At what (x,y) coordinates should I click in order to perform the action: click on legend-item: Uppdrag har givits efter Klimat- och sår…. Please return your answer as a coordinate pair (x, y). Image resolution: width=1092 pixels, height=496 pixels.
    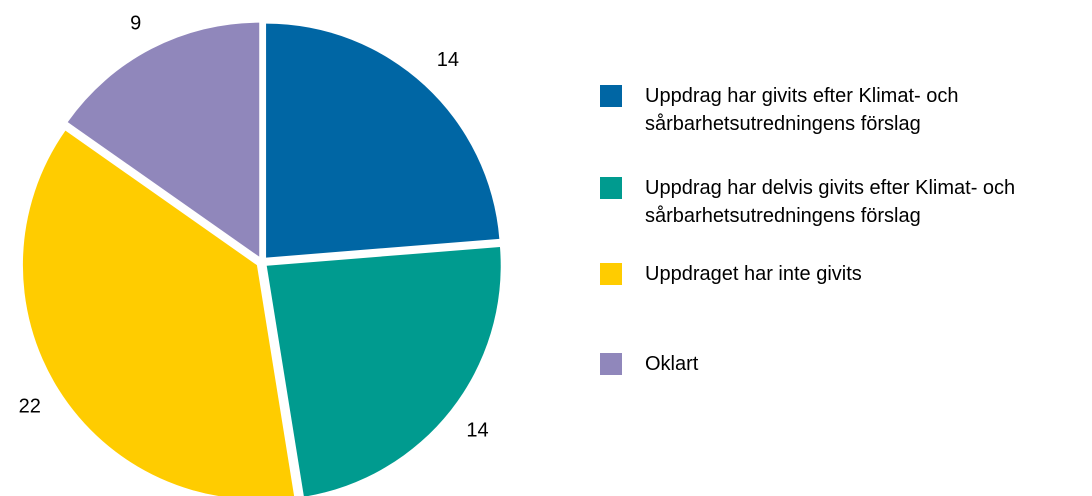
    Looking at the image, I should click on (845, 110).